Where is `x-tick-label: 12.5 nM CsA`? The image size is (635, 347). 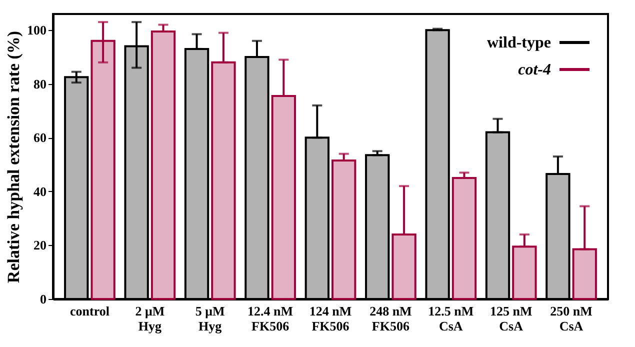 x-tick-label: 12.5 nM CsA is located at coordinates (451, 319).